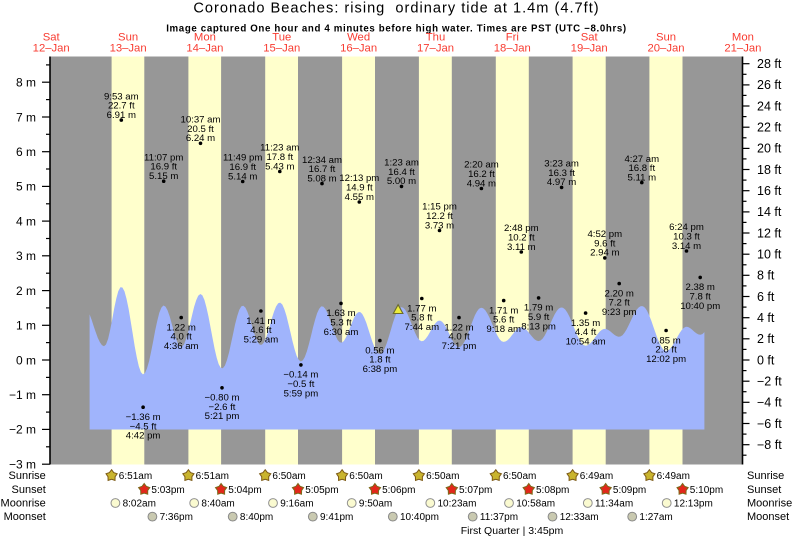 The height and width of the screenshot is (543, 793). Describe the element at coordinates (512, 38) in the screenshot. I see `svg-text: Fri` at that location.